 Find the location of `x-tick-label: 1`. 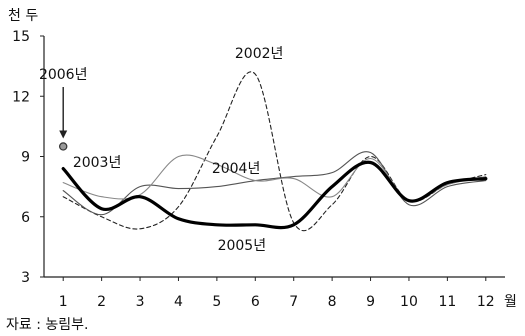

x-tick-label: 1 is located at coordinates (63, 302).